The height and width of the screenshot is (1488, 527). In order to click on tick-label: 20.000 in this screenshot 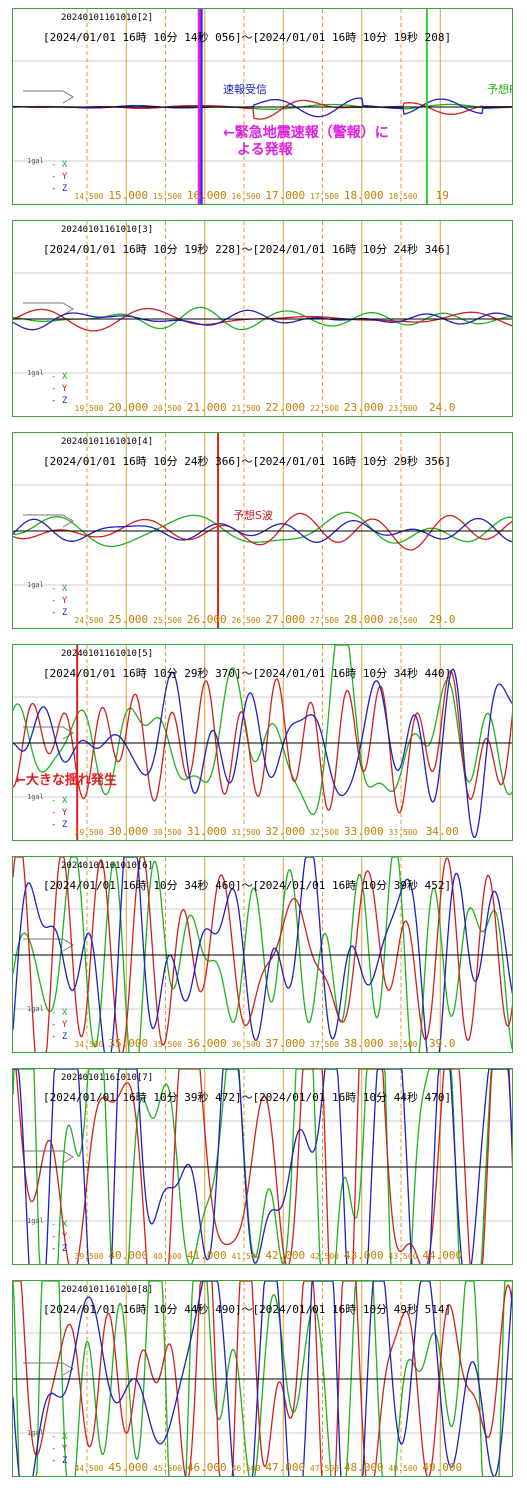, I will do `click(128, 407)`.